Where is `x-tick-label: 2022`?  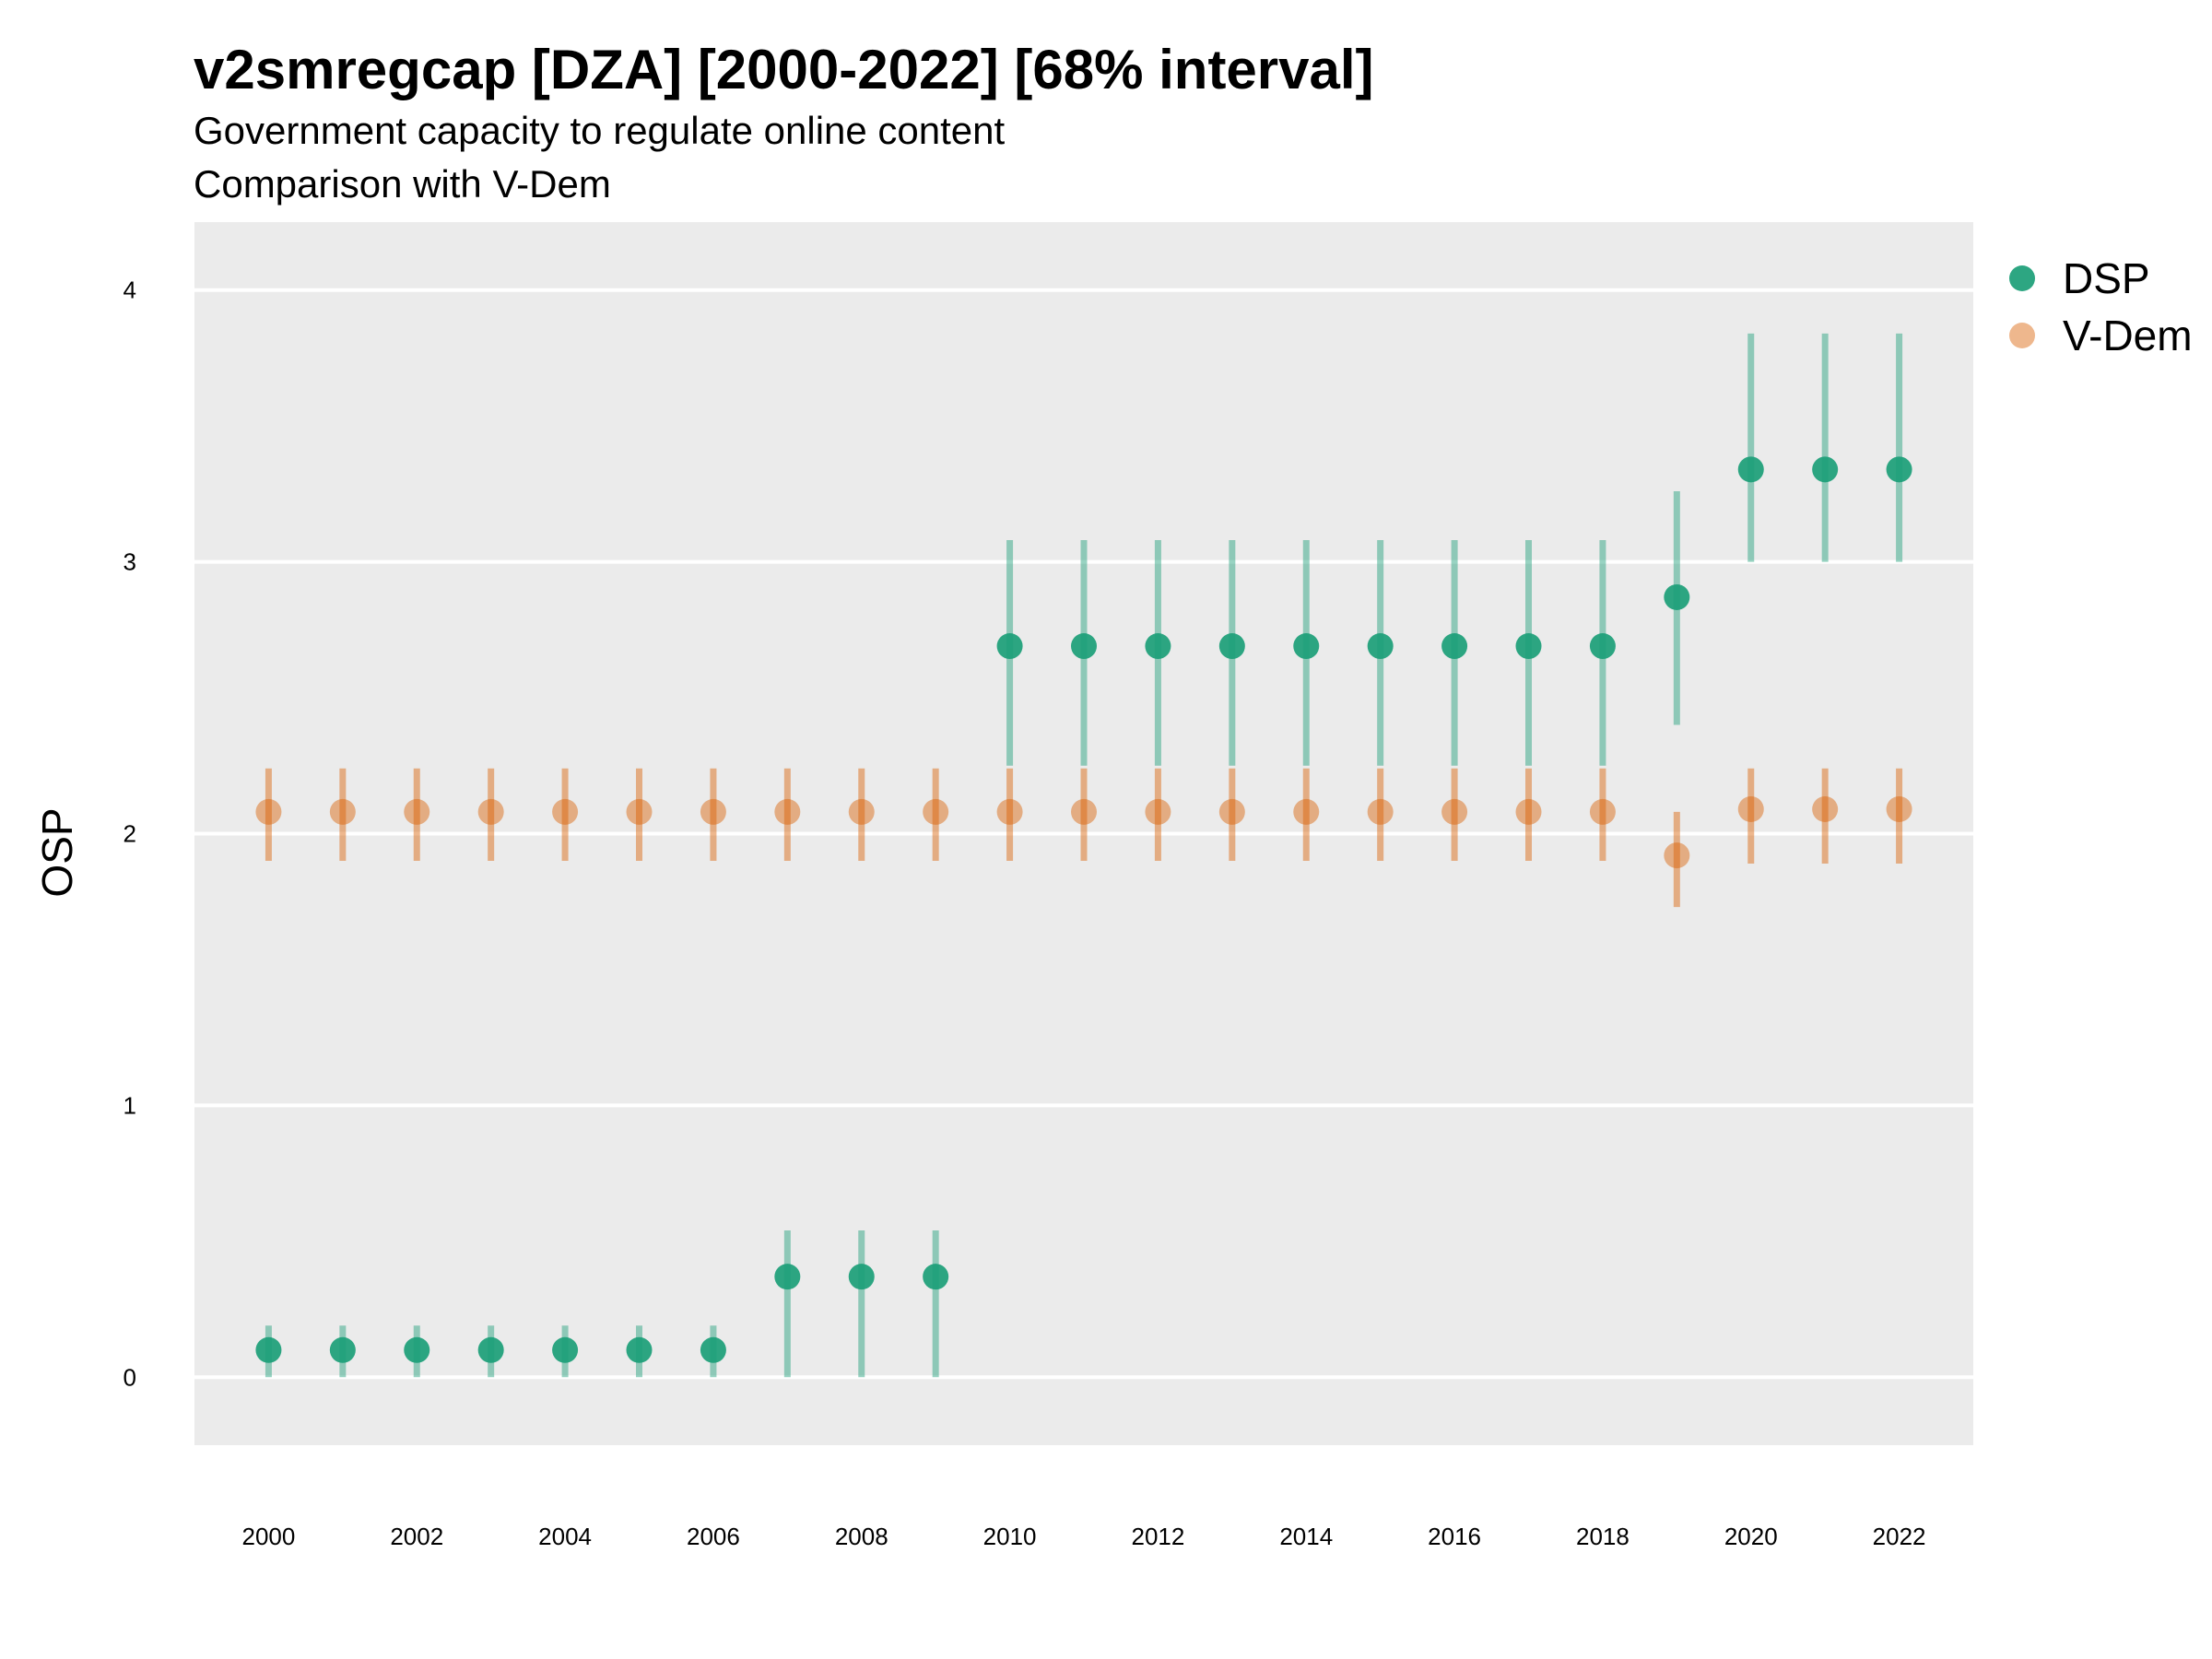
x-tick-label: 2022 is located at coordinates (1899, 1536).